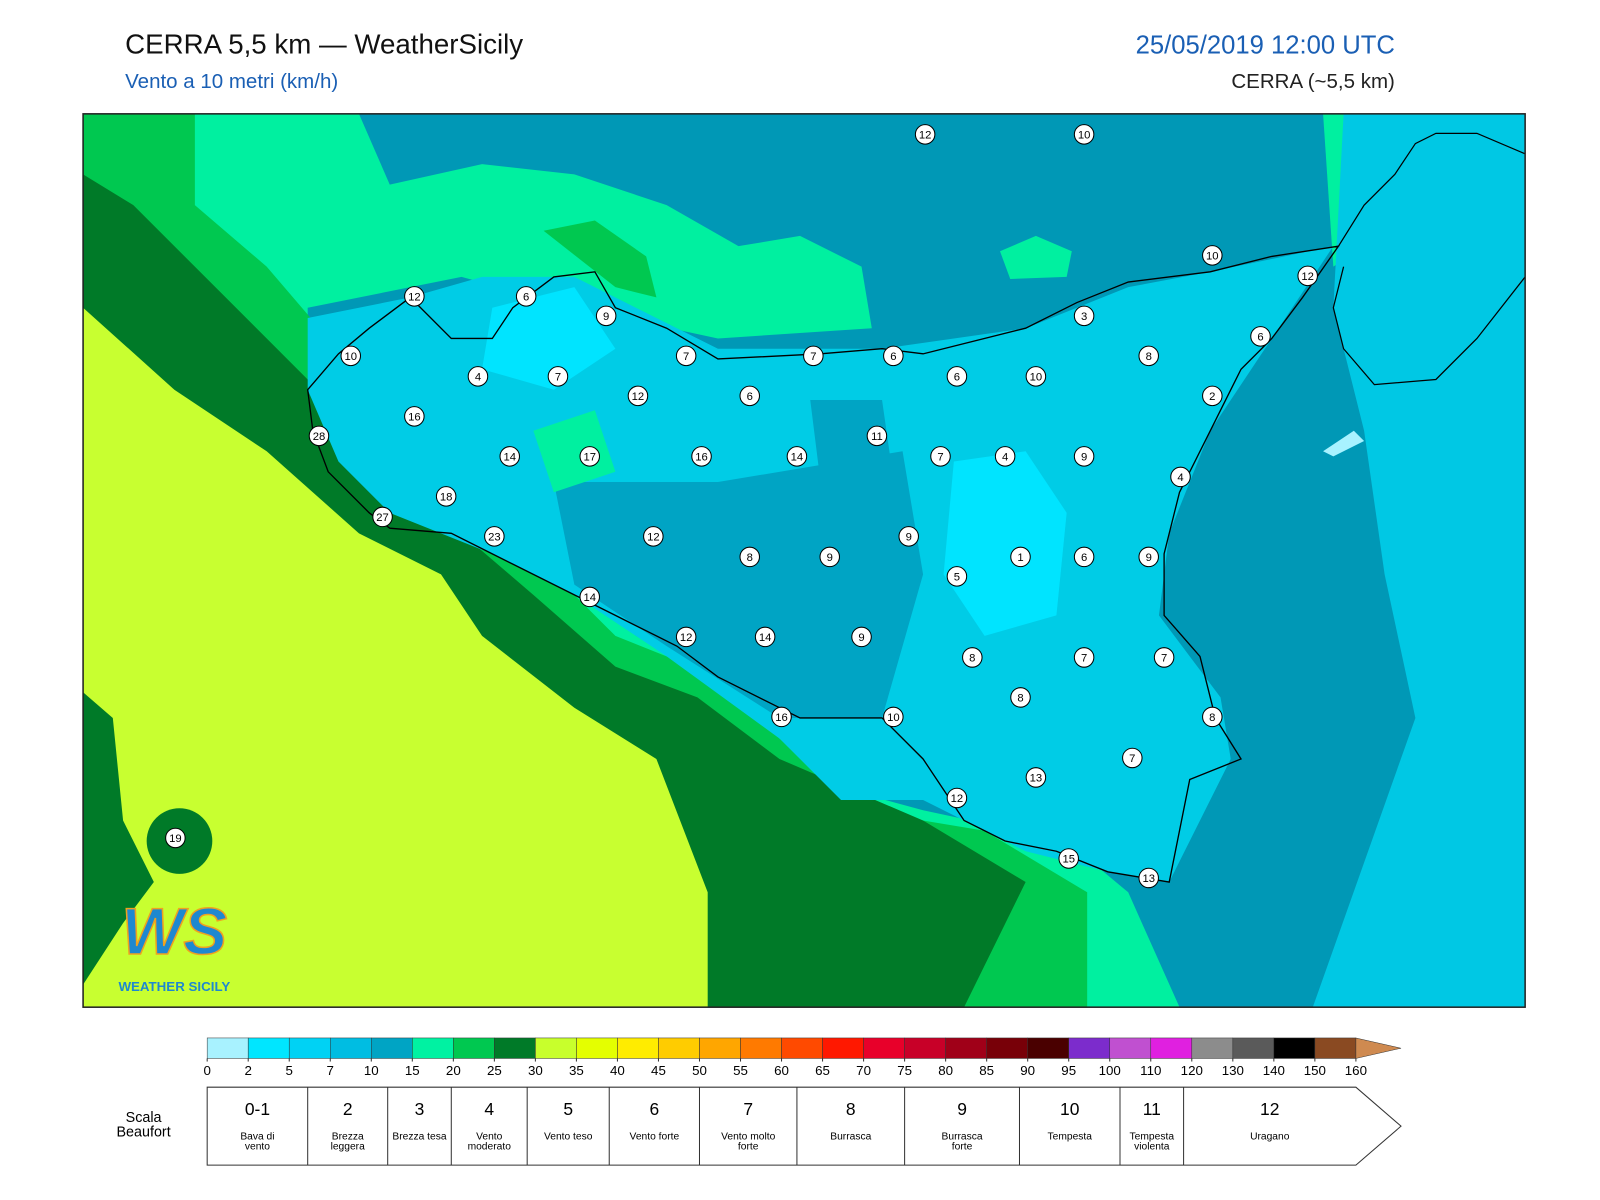 The height and width of the screenshot is (1200, 1600). I want to click on colorbar-tick-label: 85, so click(986, 1070).